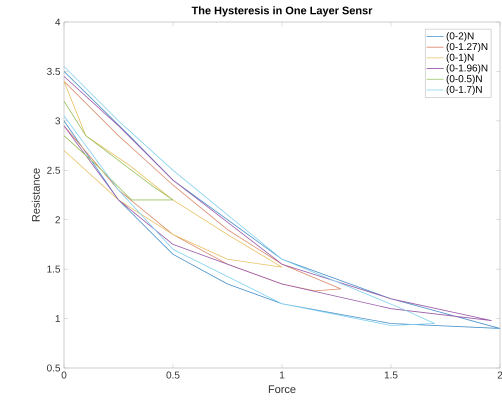 The width and height of the screenshot is (502, 420). I want to click on legend-label: (0-1)N, so click(460, 58).